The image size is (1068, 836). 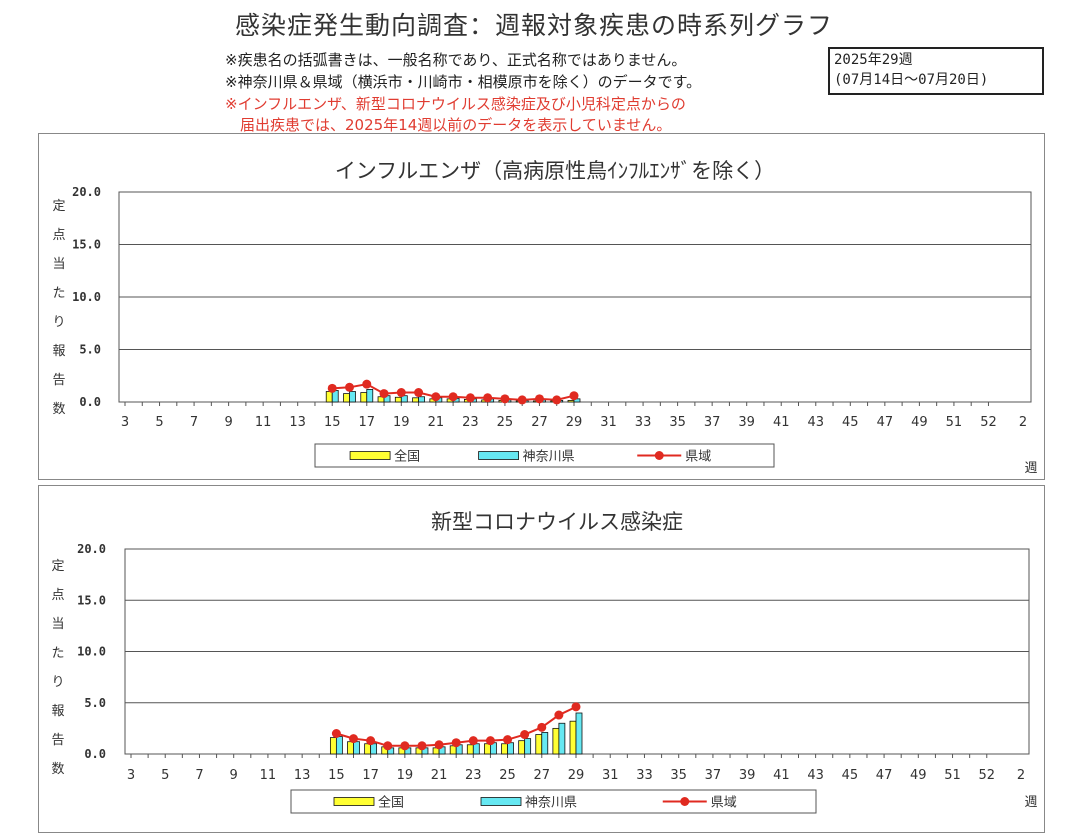 I want to click on chart-title: インフルエンザ（高病原性鳥ｲﾝﾌﾙｴﾝｻﾞを除く）, so click(x=555, y=171).